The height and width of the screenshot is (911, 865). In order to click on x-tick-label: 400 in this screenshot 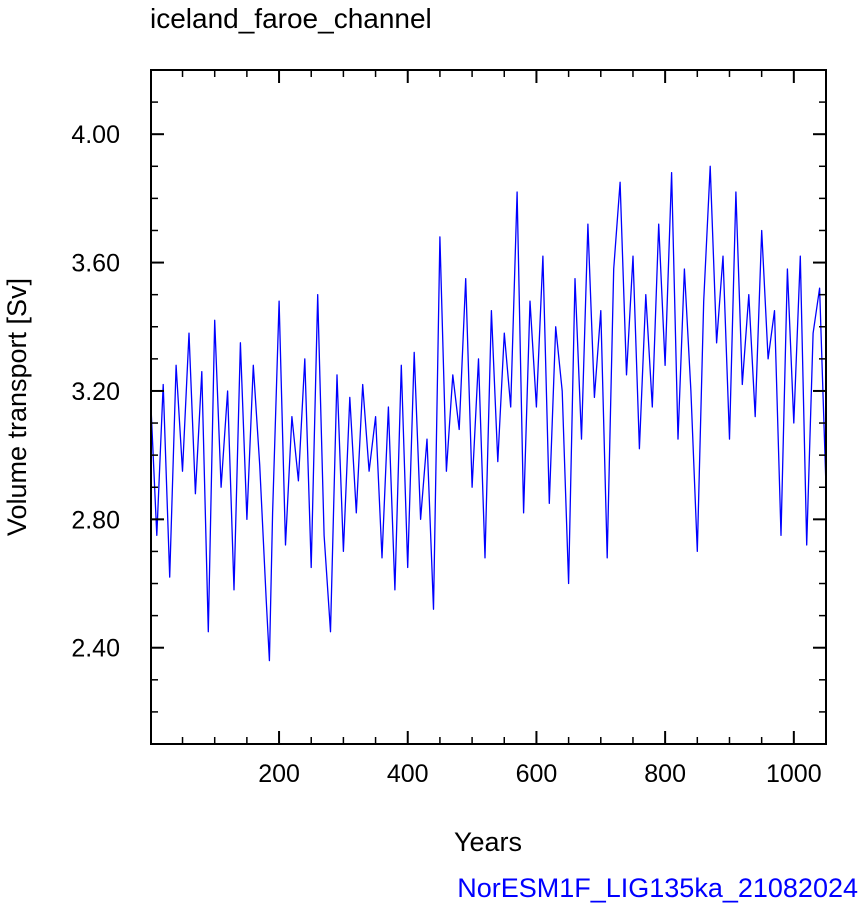, I will do `click(408, 774)`.